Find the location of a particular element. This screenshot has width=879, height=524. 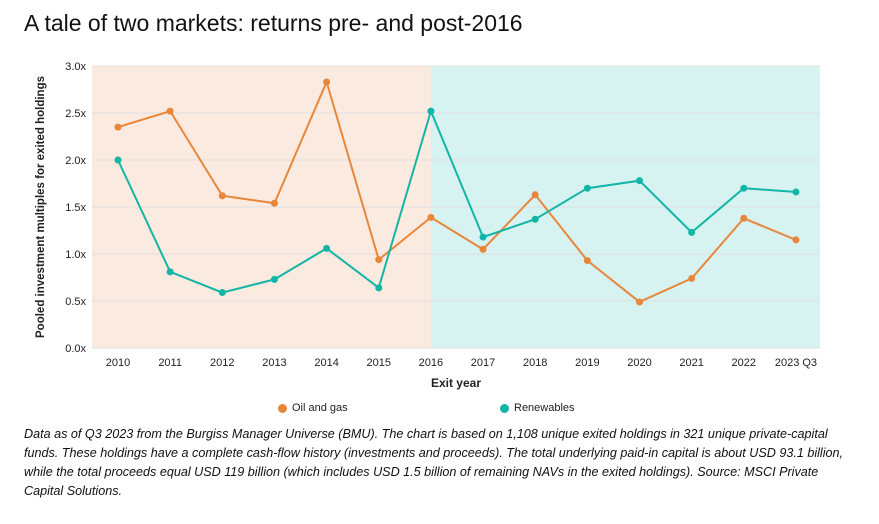

legend-item-renewables: Renewables is located at coordinates (537, 408).